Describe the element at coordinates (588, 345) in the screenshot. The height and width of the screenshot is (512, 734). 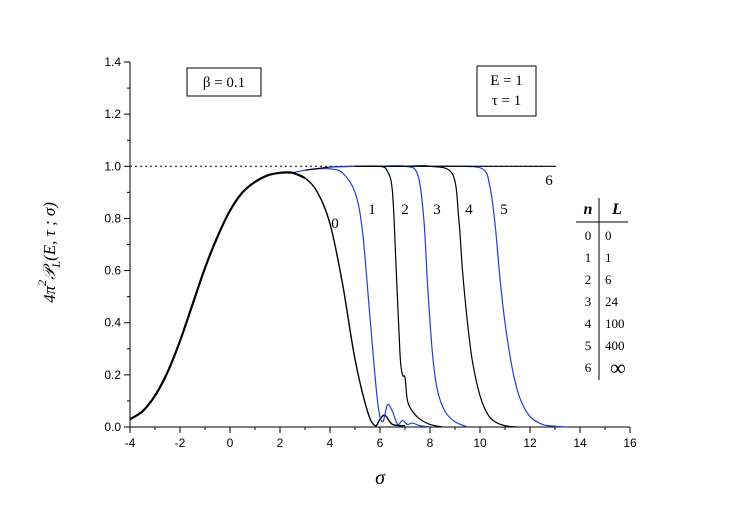
I see `legend-row-n: 5` at that location.